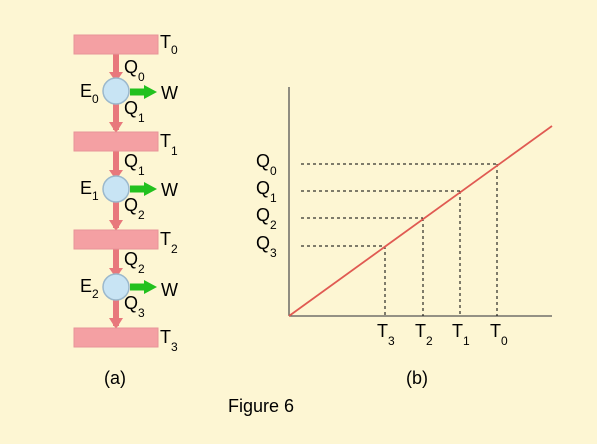 This screenshot has width=597, height=444. Describe the element at coordinates (134, 262) in the screenshot. I see `heat-in-label-e2: Q2` at that location.